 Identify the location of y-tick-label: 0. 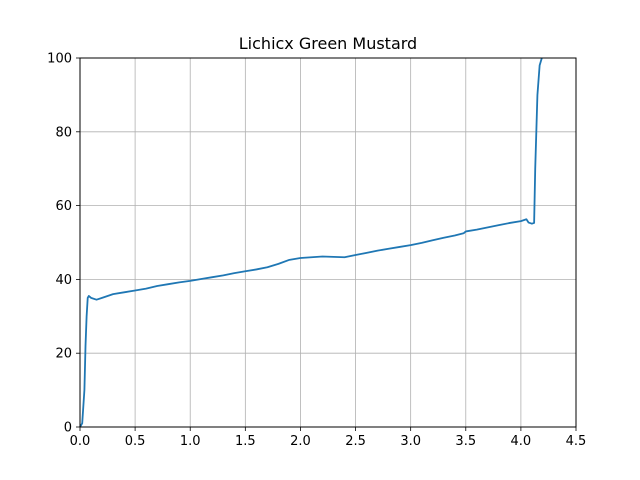
(68, 428).